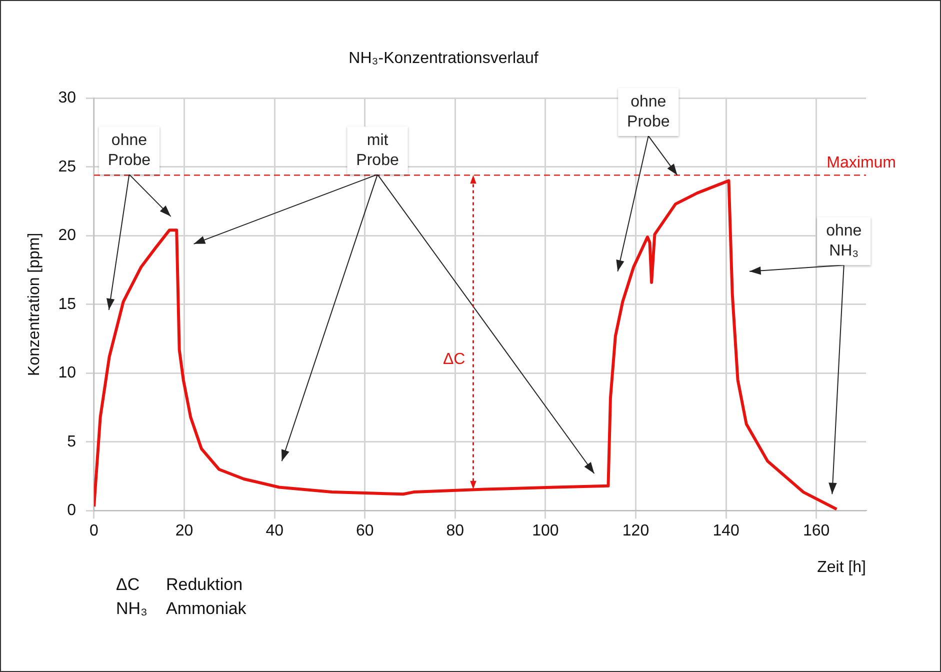 Image resolution: width=941 pixels, height=672 pixels. Describe the element at coordinates (844, 241) in the screenshot. I see `annotation: ohne NH₃` at that location.